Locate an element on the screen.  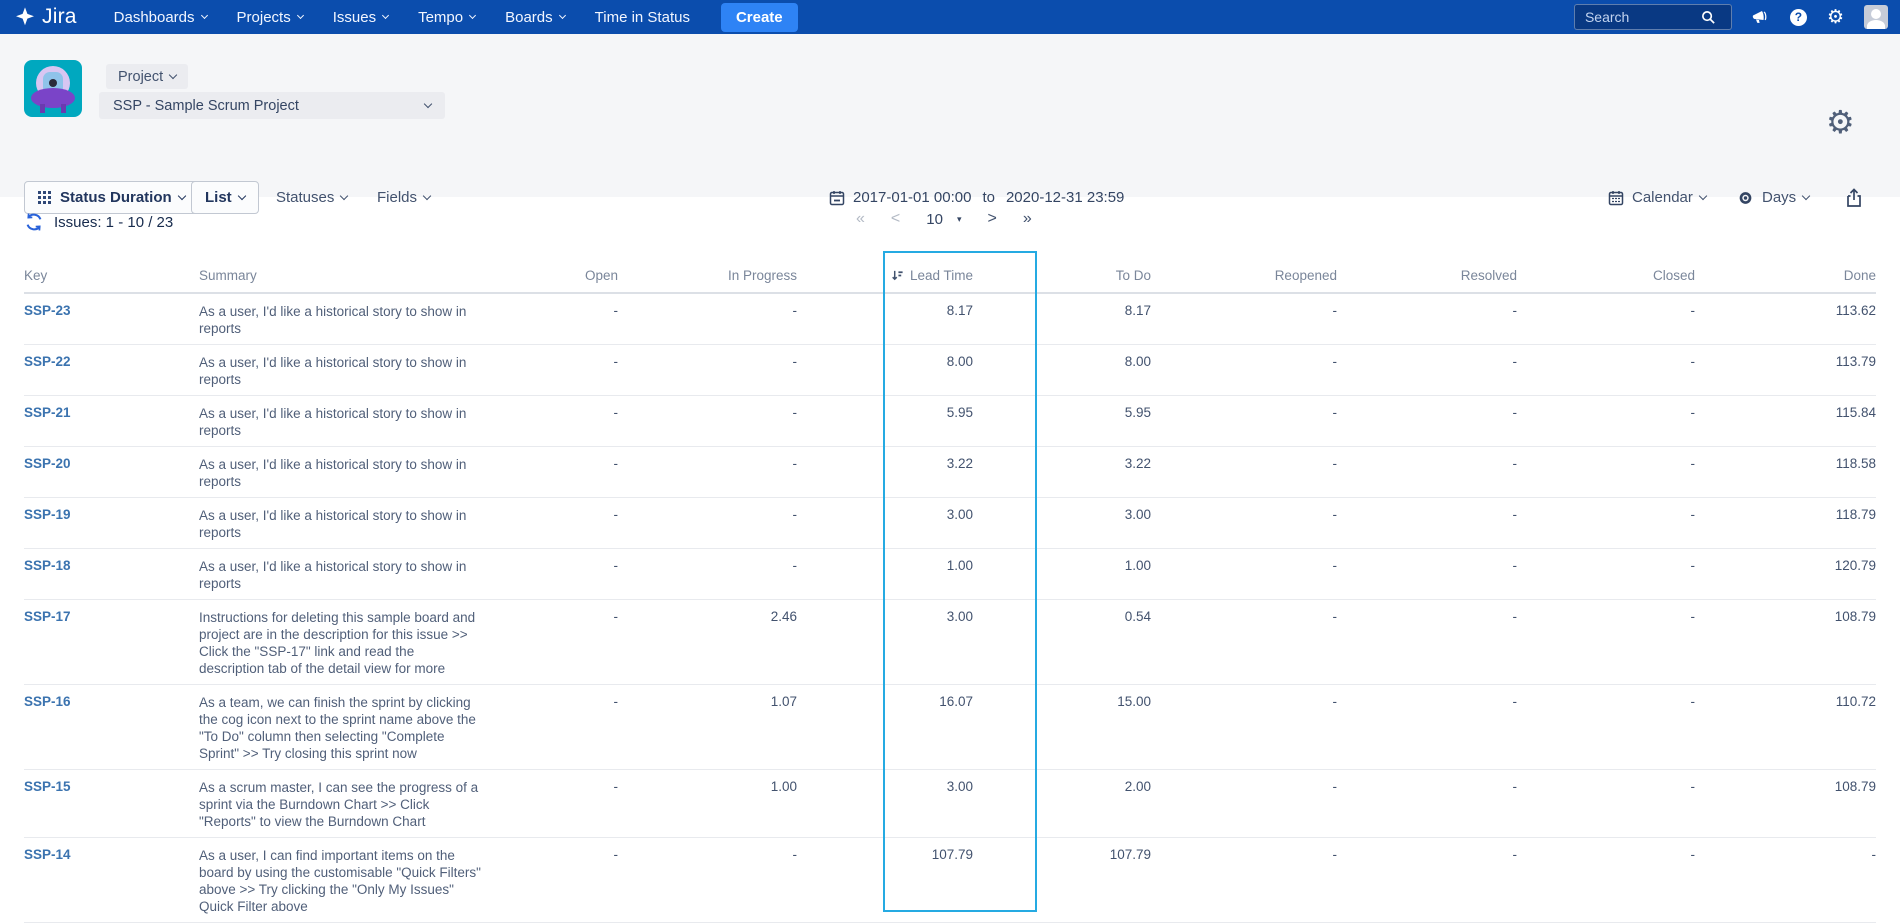
issue-key-link: SSP-15 is located at coordinates (47, 786).